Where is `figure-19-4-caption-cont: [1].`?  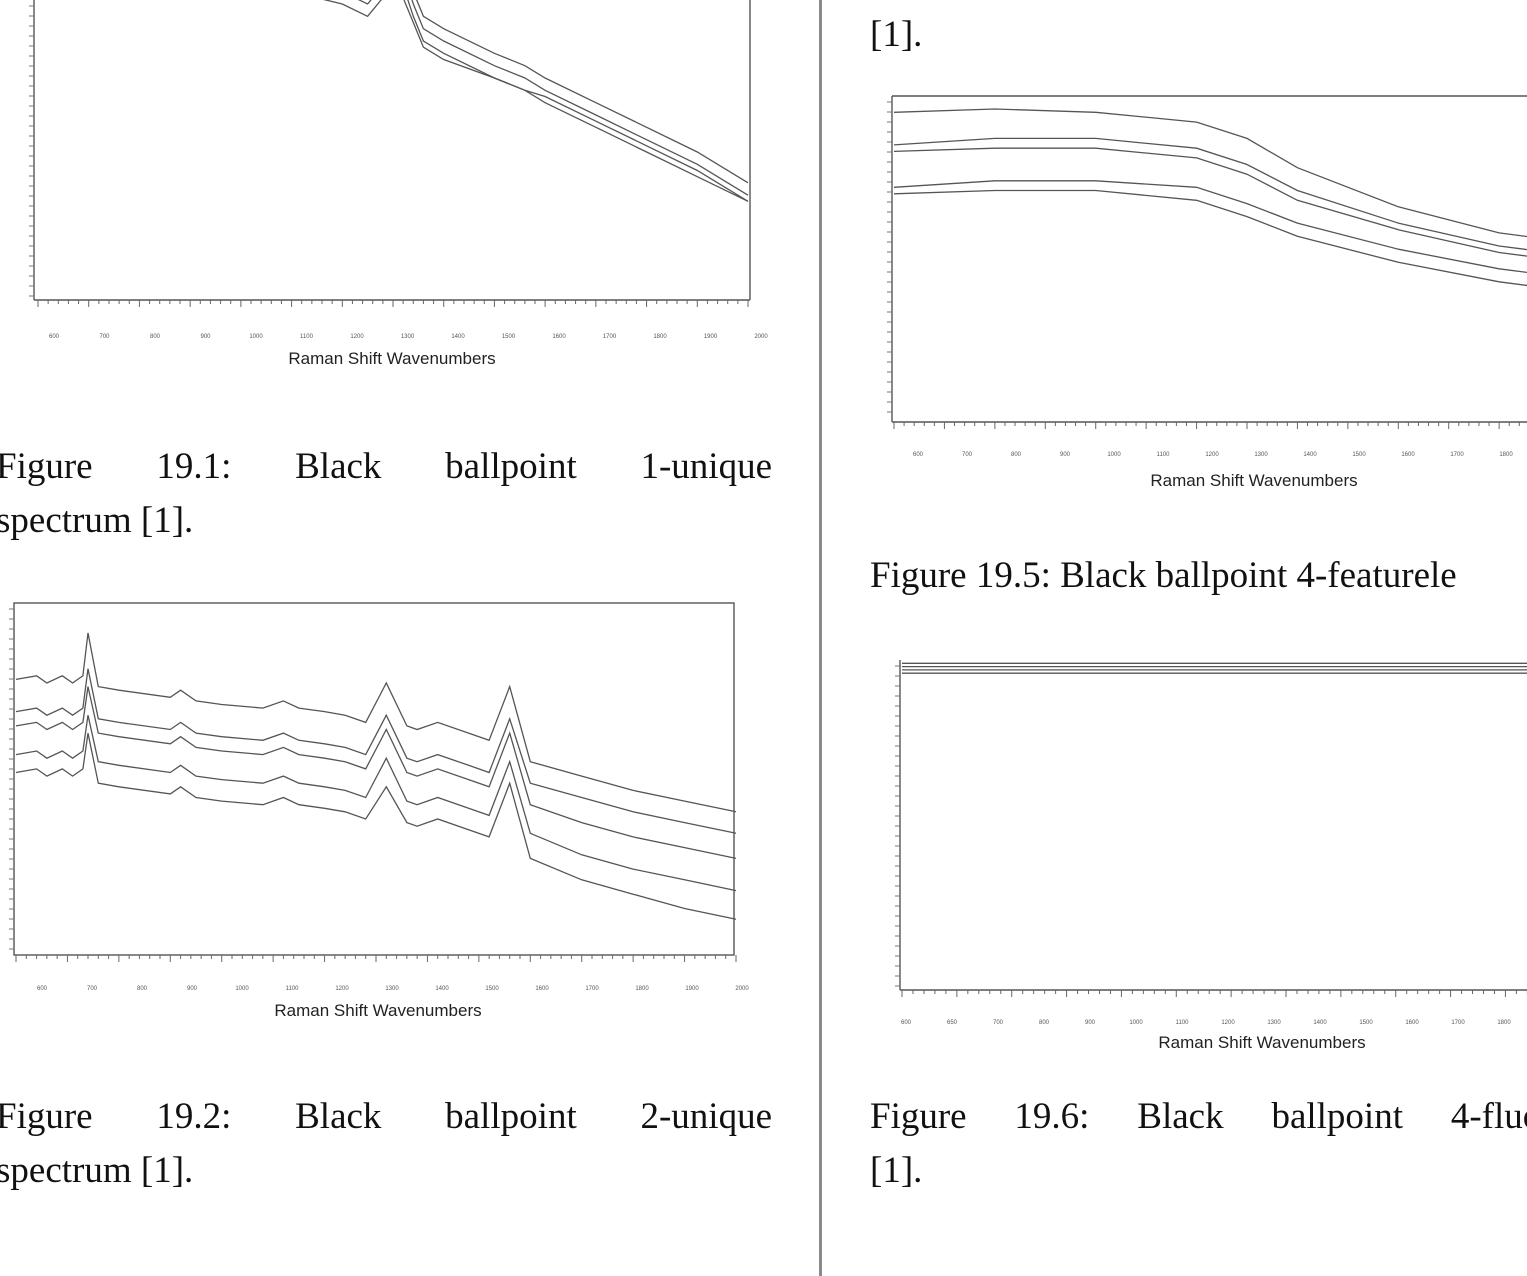
figure-19-4-caption-cont: [1]. is located at coordinates (896, 35).